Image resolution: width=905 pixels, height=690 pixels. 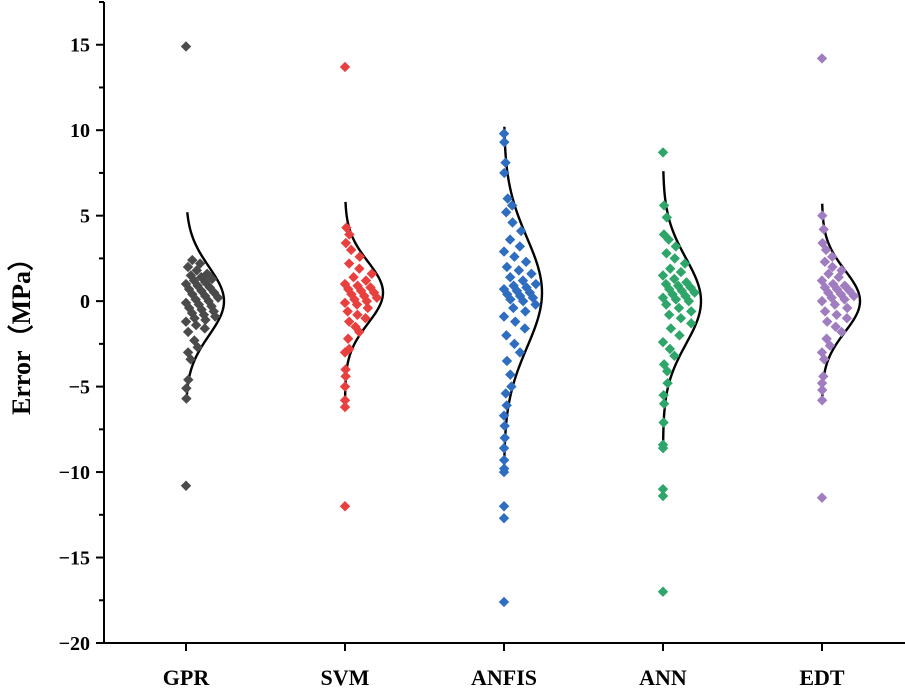 What do you see at coordinates (74, 559) in the screenshot?
I see `y-tick-label: −15` at bounding box center [74, 559].